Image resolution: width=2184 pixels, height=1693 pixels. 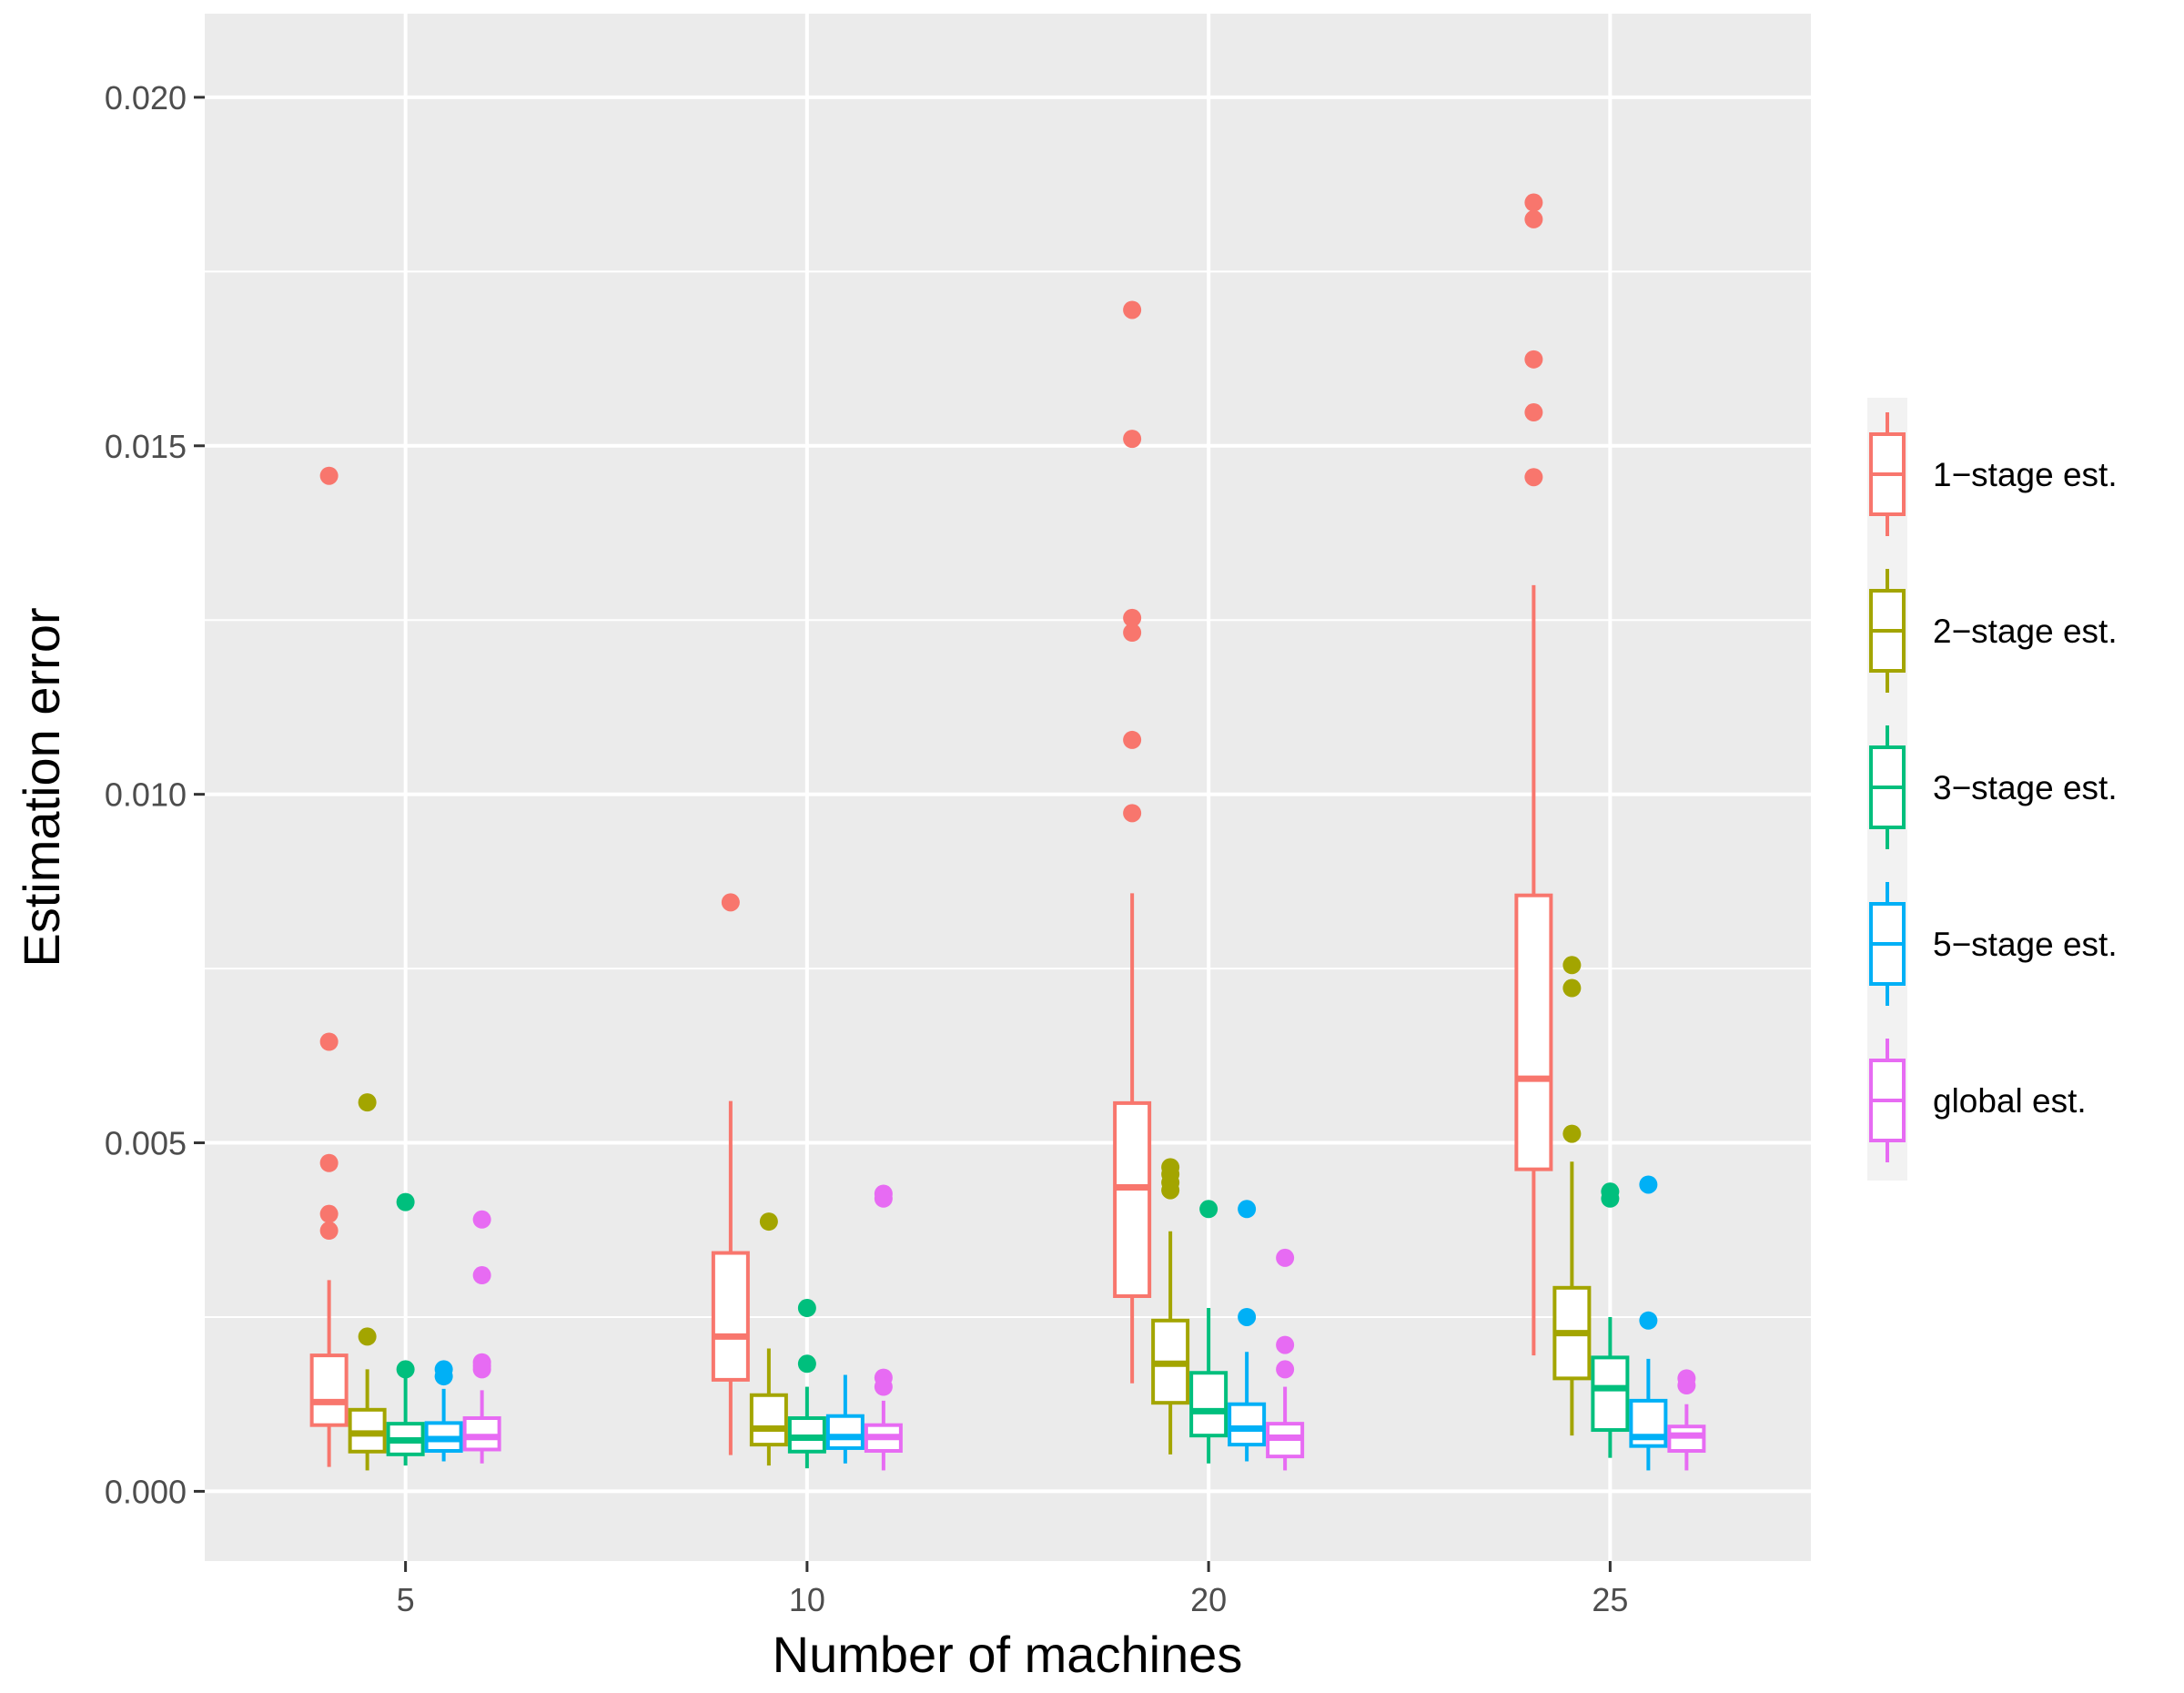 I want to click on x-tick-label: 20, so click(x=1209, y=1599).